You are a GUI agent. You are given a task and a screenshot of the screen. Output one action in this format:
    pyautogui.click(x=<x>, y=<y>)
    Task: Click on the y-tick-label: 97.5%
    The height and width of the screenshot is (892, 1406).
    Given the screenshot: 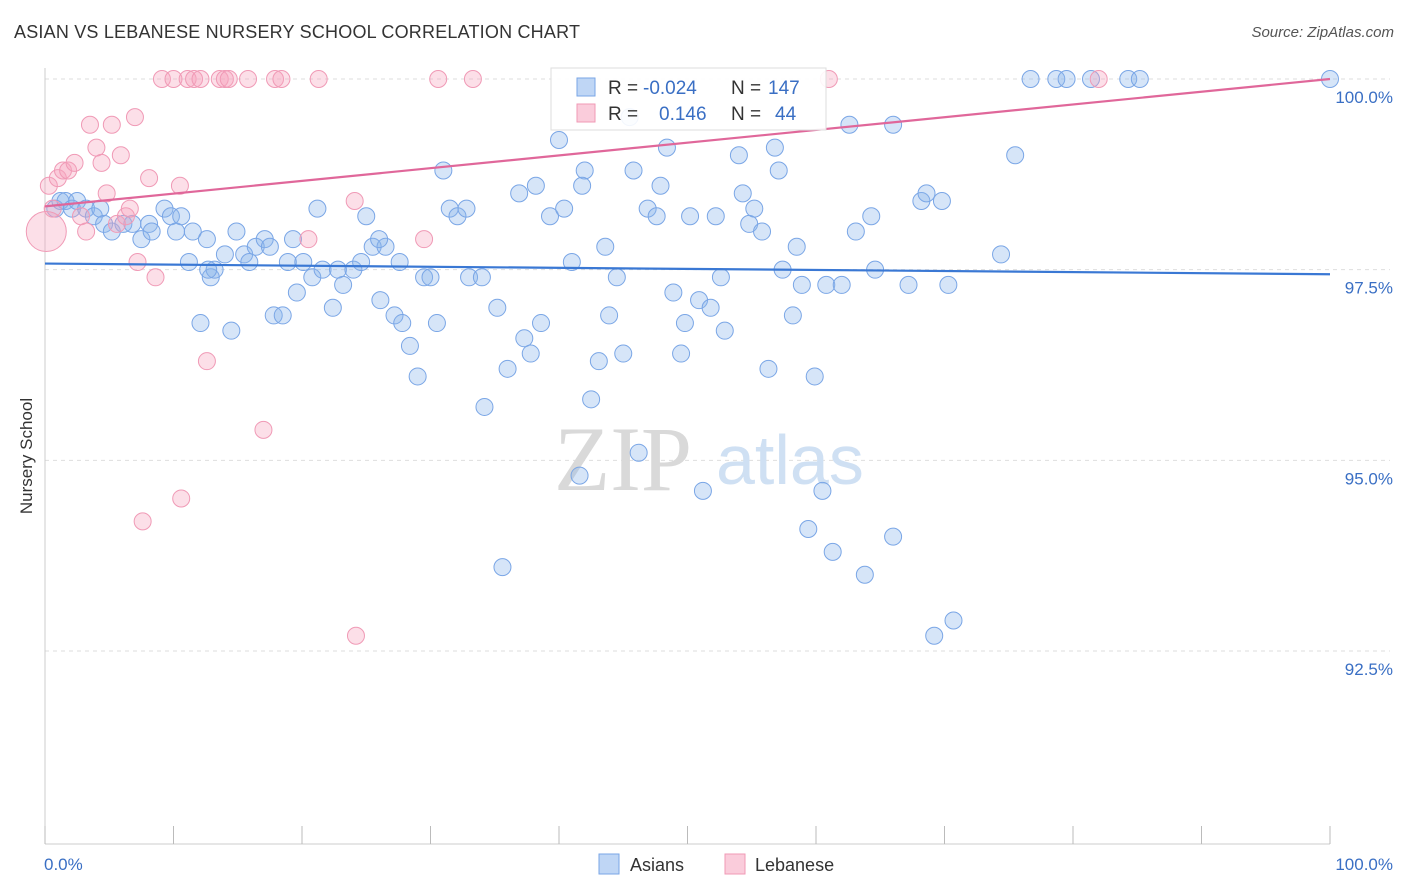 What is the action you would take?
    pyautogui.click(x=1369, y=288)
    